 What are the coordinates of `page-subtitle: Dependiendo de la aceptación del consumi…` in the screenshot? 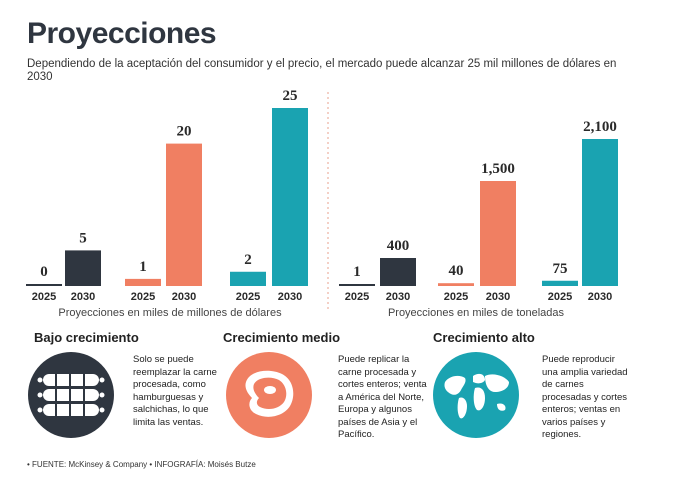 It's located at (322, 70).